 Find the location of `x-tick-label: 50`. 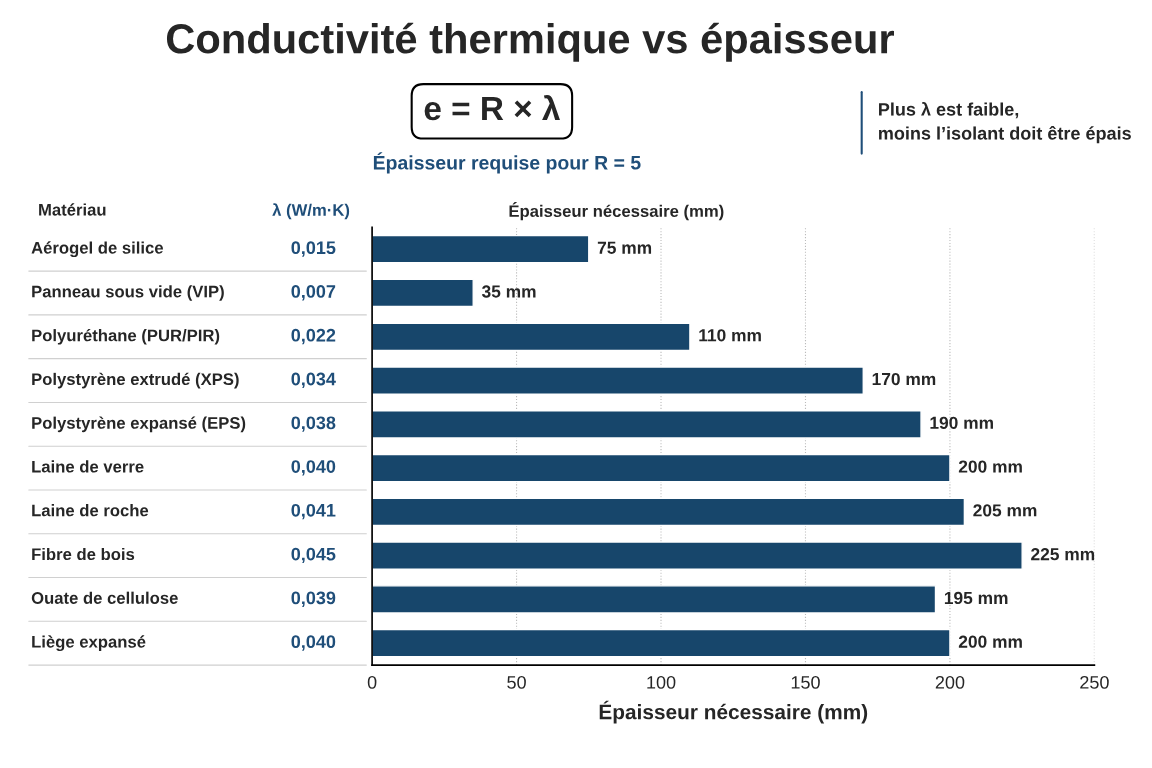

x-tick-label: 50 is located at coordinates (516, 682).